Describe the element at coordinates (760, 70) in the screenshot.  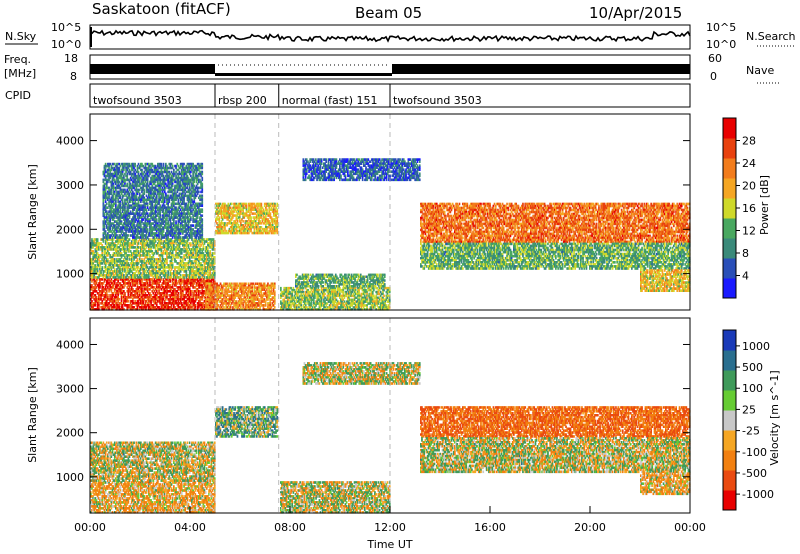
I see `nave-label: Nave` at that location.